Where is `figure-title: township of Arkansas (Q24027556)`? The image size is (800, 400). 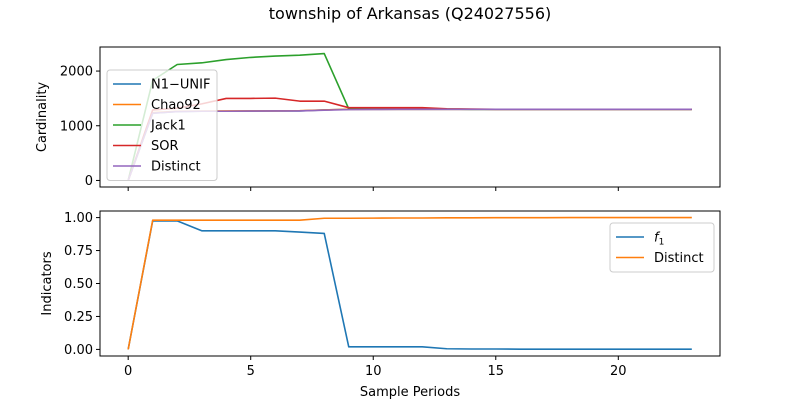
figure-title: township of Arkansas (Q24027556) is located at coordinates (410, 13).